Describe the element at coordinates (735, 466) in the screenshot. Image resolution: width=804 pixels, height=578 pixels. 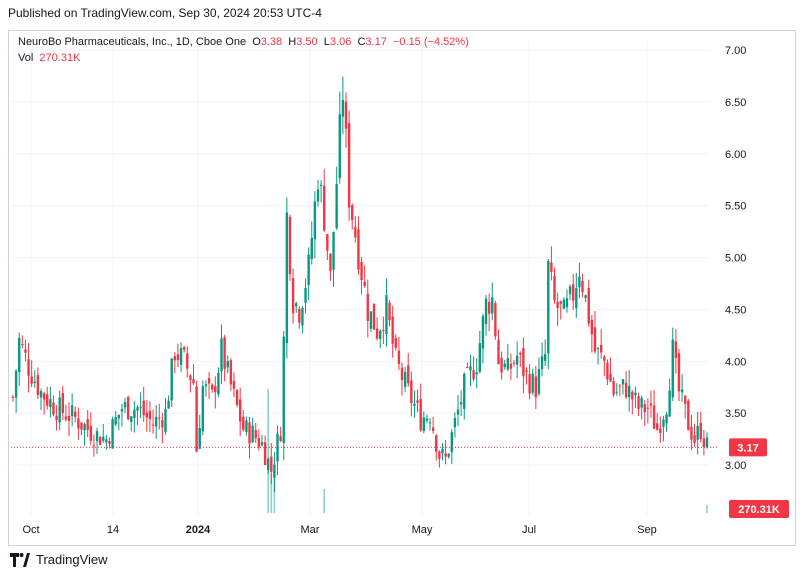
I see `y-tick-label: 3.00` at that location.